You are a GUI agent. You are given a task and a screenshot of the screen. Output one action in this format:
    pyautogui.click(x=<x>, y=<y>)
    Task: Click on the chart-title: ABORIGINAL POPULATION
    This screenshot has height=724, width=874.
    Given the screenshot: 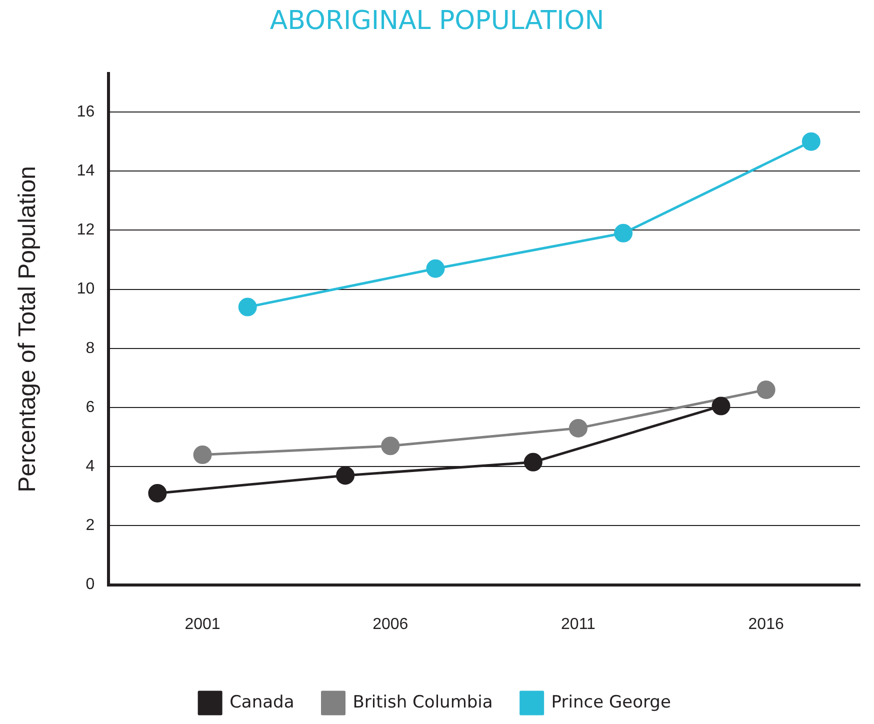 What is the action you would take?
    pyautogui.click(x=437, y=21)
    